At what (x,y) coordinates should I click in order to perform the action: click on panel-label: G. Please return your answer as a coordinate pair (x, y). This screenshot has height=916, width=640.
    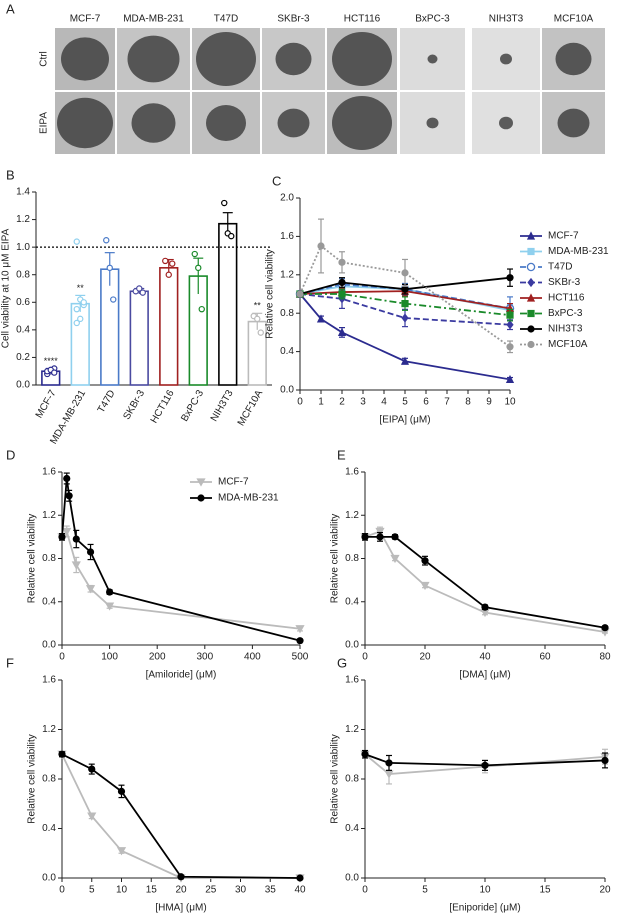
    Looking at the image, I should click on (342, 662).